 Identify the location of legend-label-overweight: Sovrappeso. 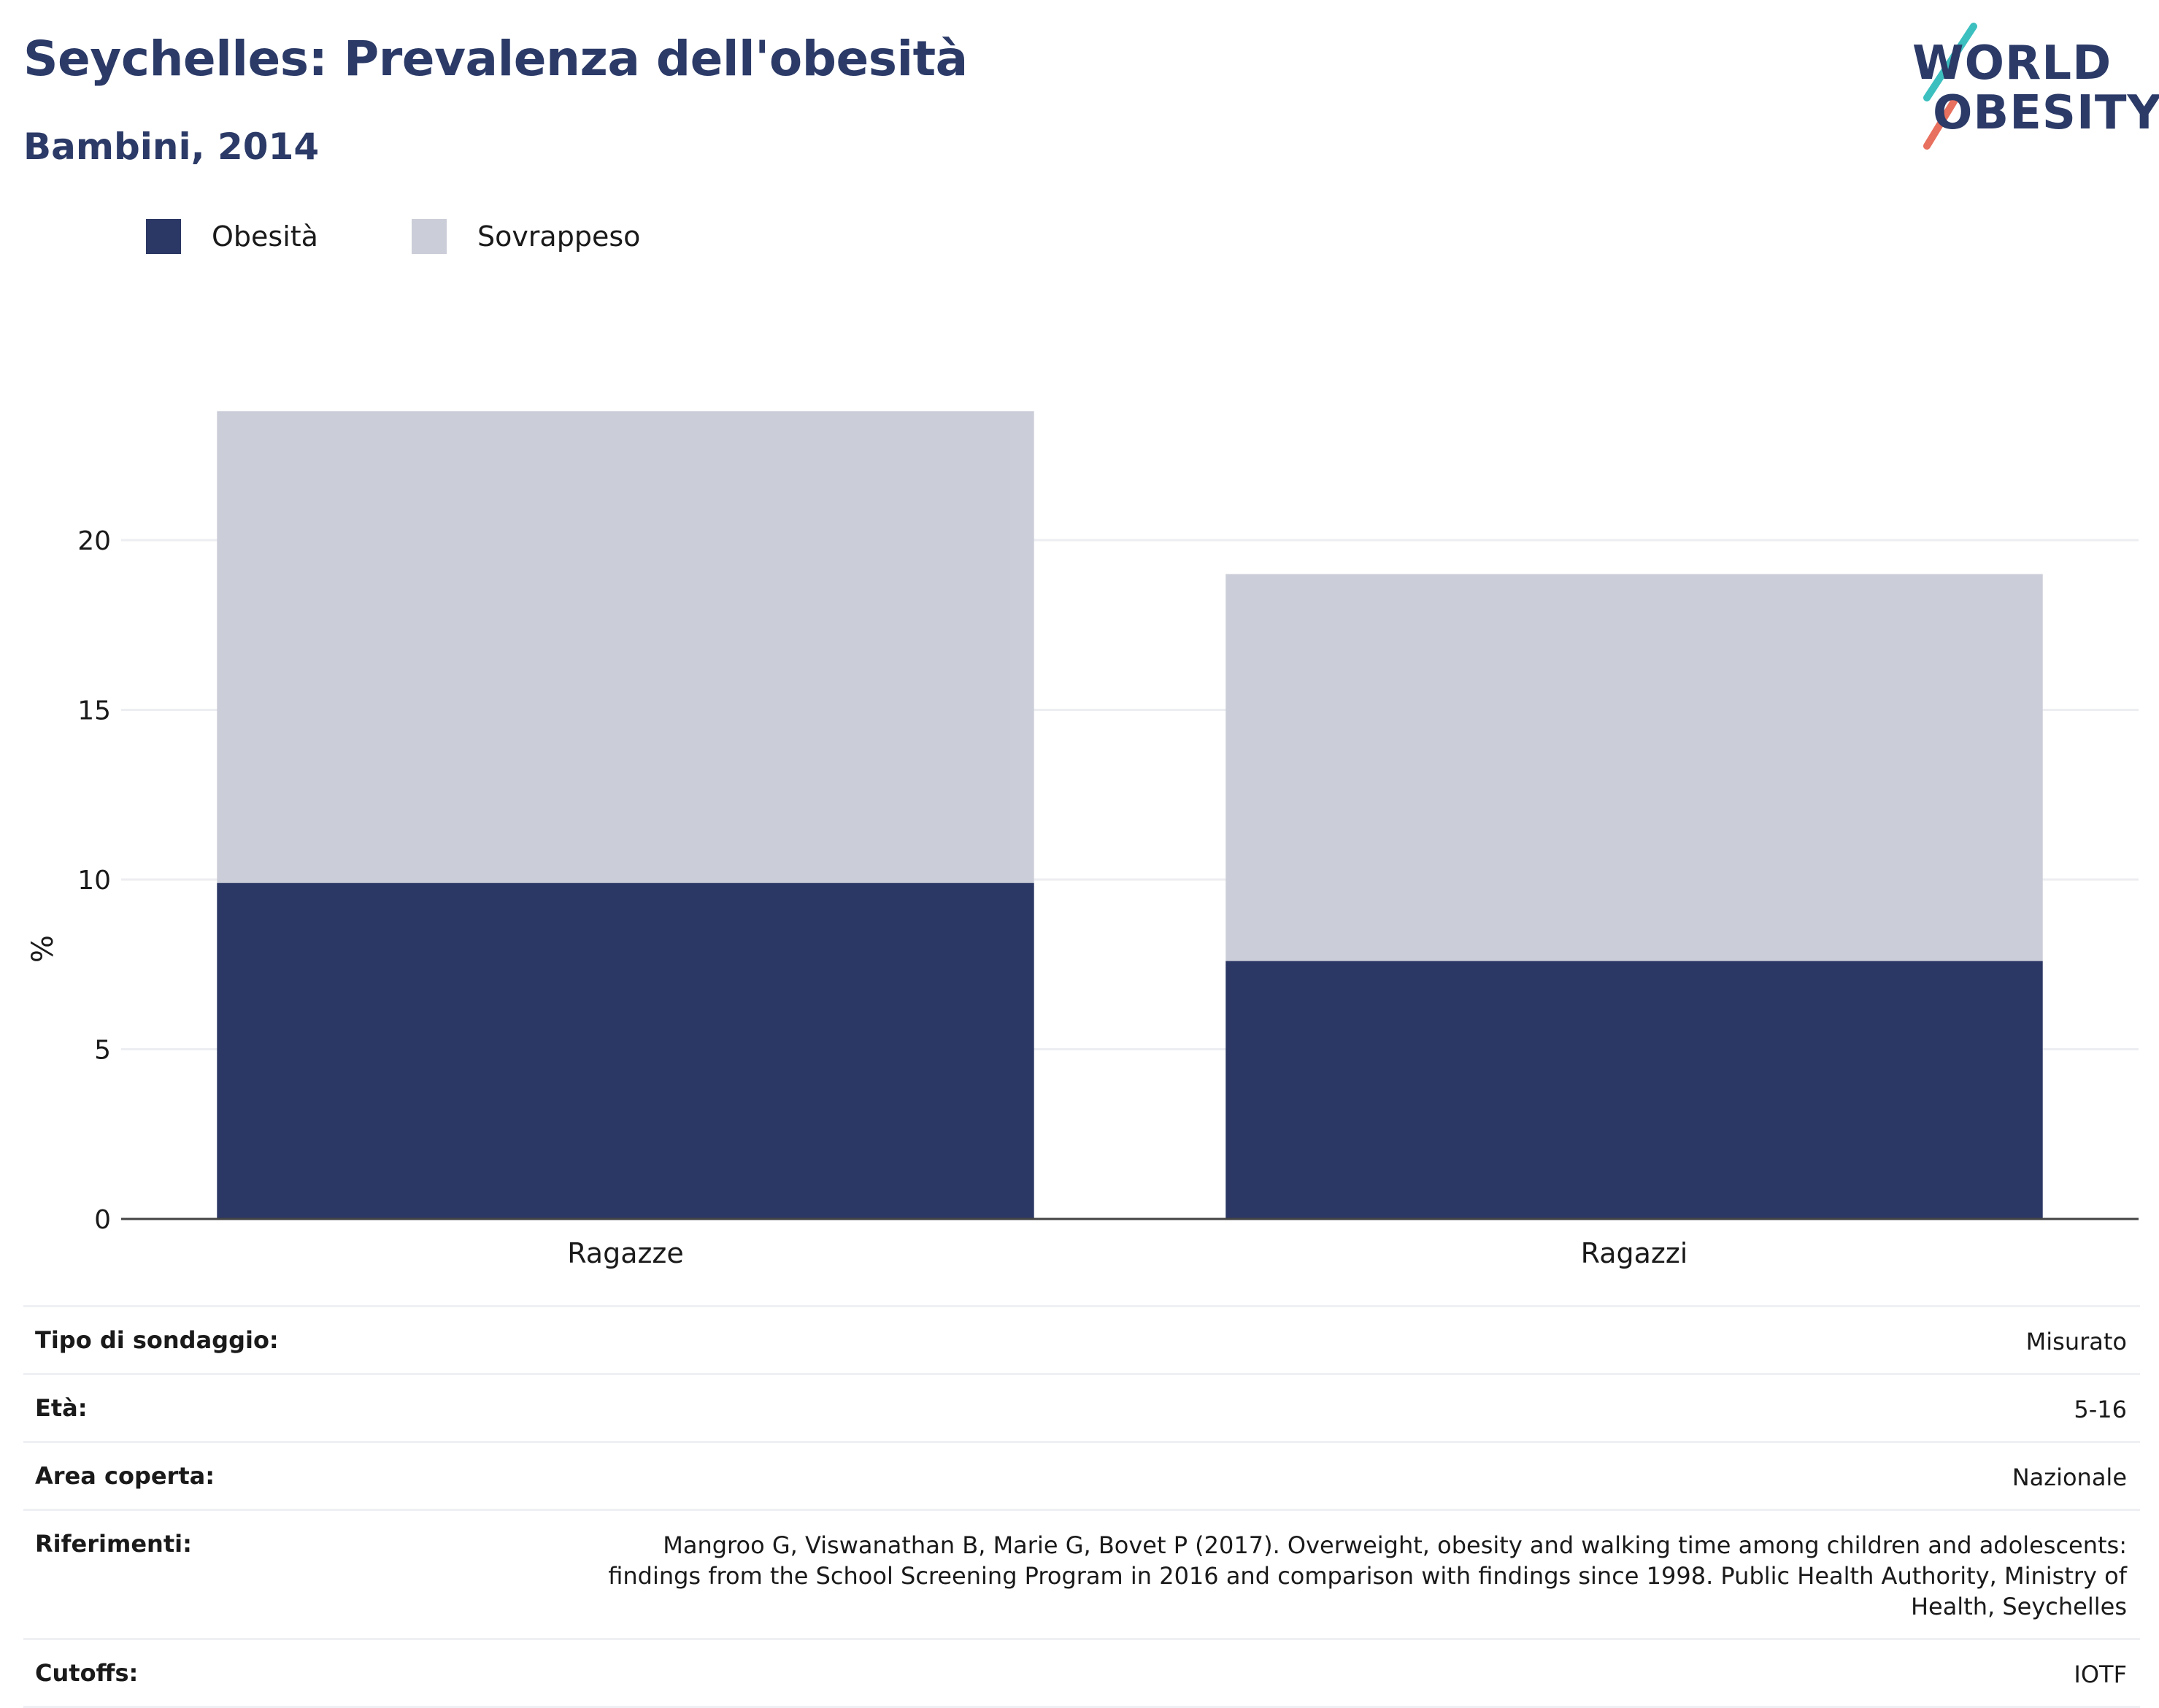
(559, 236).